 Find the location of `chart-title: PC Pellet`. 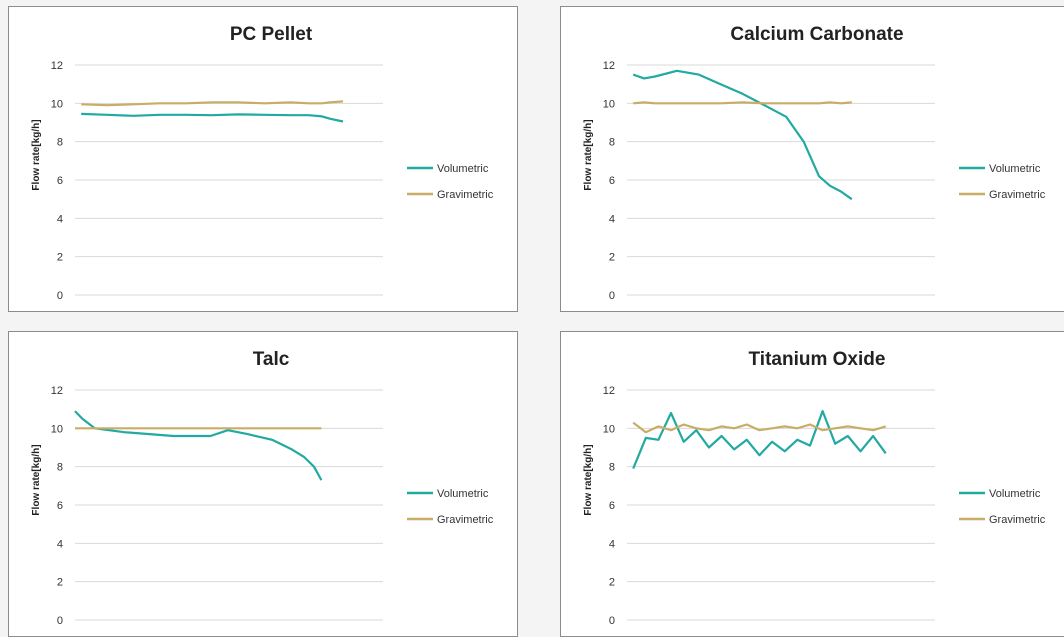

chart-title: PC Pellet is located at coordinates (271, 34).